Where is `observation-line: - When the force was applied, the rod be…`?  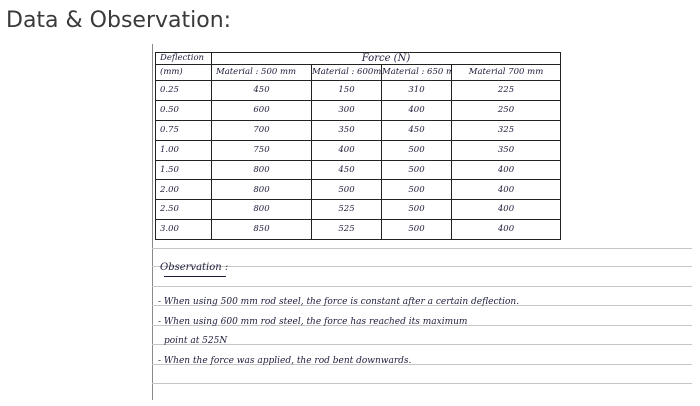 observation-line: - When the force was applied, the rod be… is located at coordinates (285, 361).